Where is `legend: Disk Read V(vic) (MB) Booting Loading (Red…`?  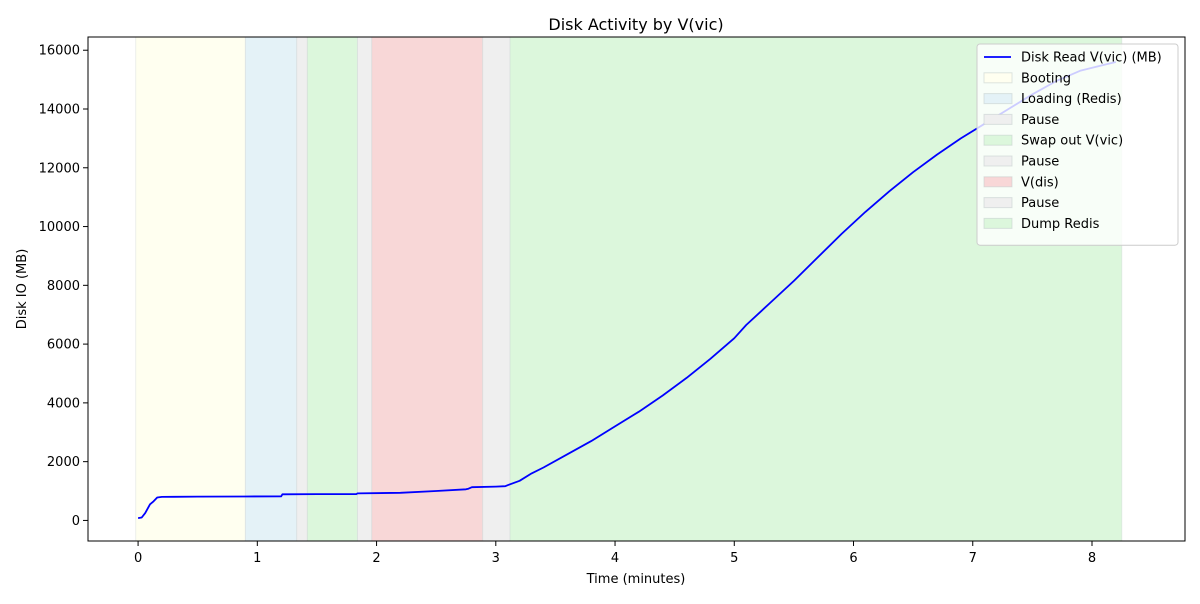 legend: Disk Read V(vic) (MB) Booting Loading (Red… is located at coordinates (1077, 144).